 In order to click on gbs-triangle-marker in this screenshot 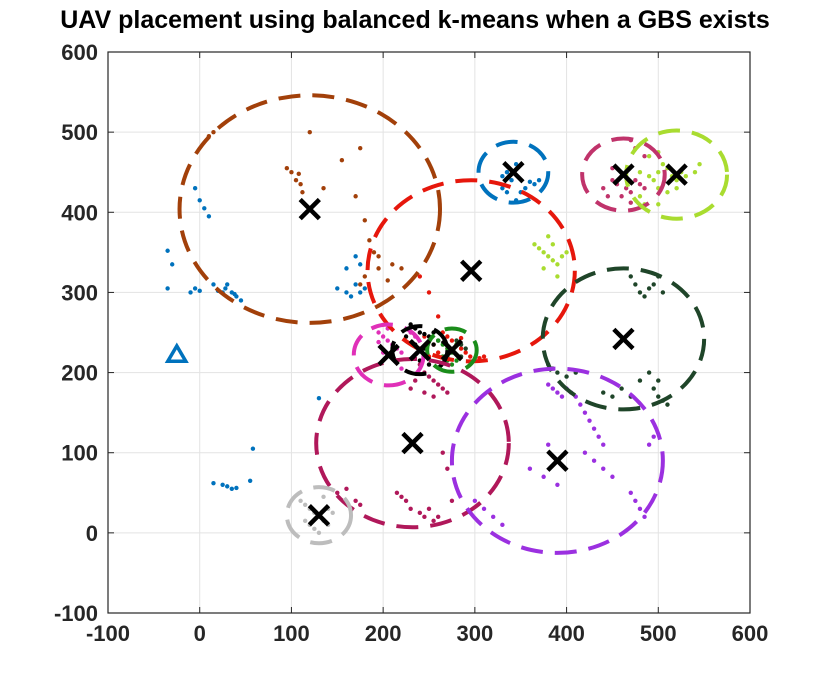, I will do `click(176, 352)`.